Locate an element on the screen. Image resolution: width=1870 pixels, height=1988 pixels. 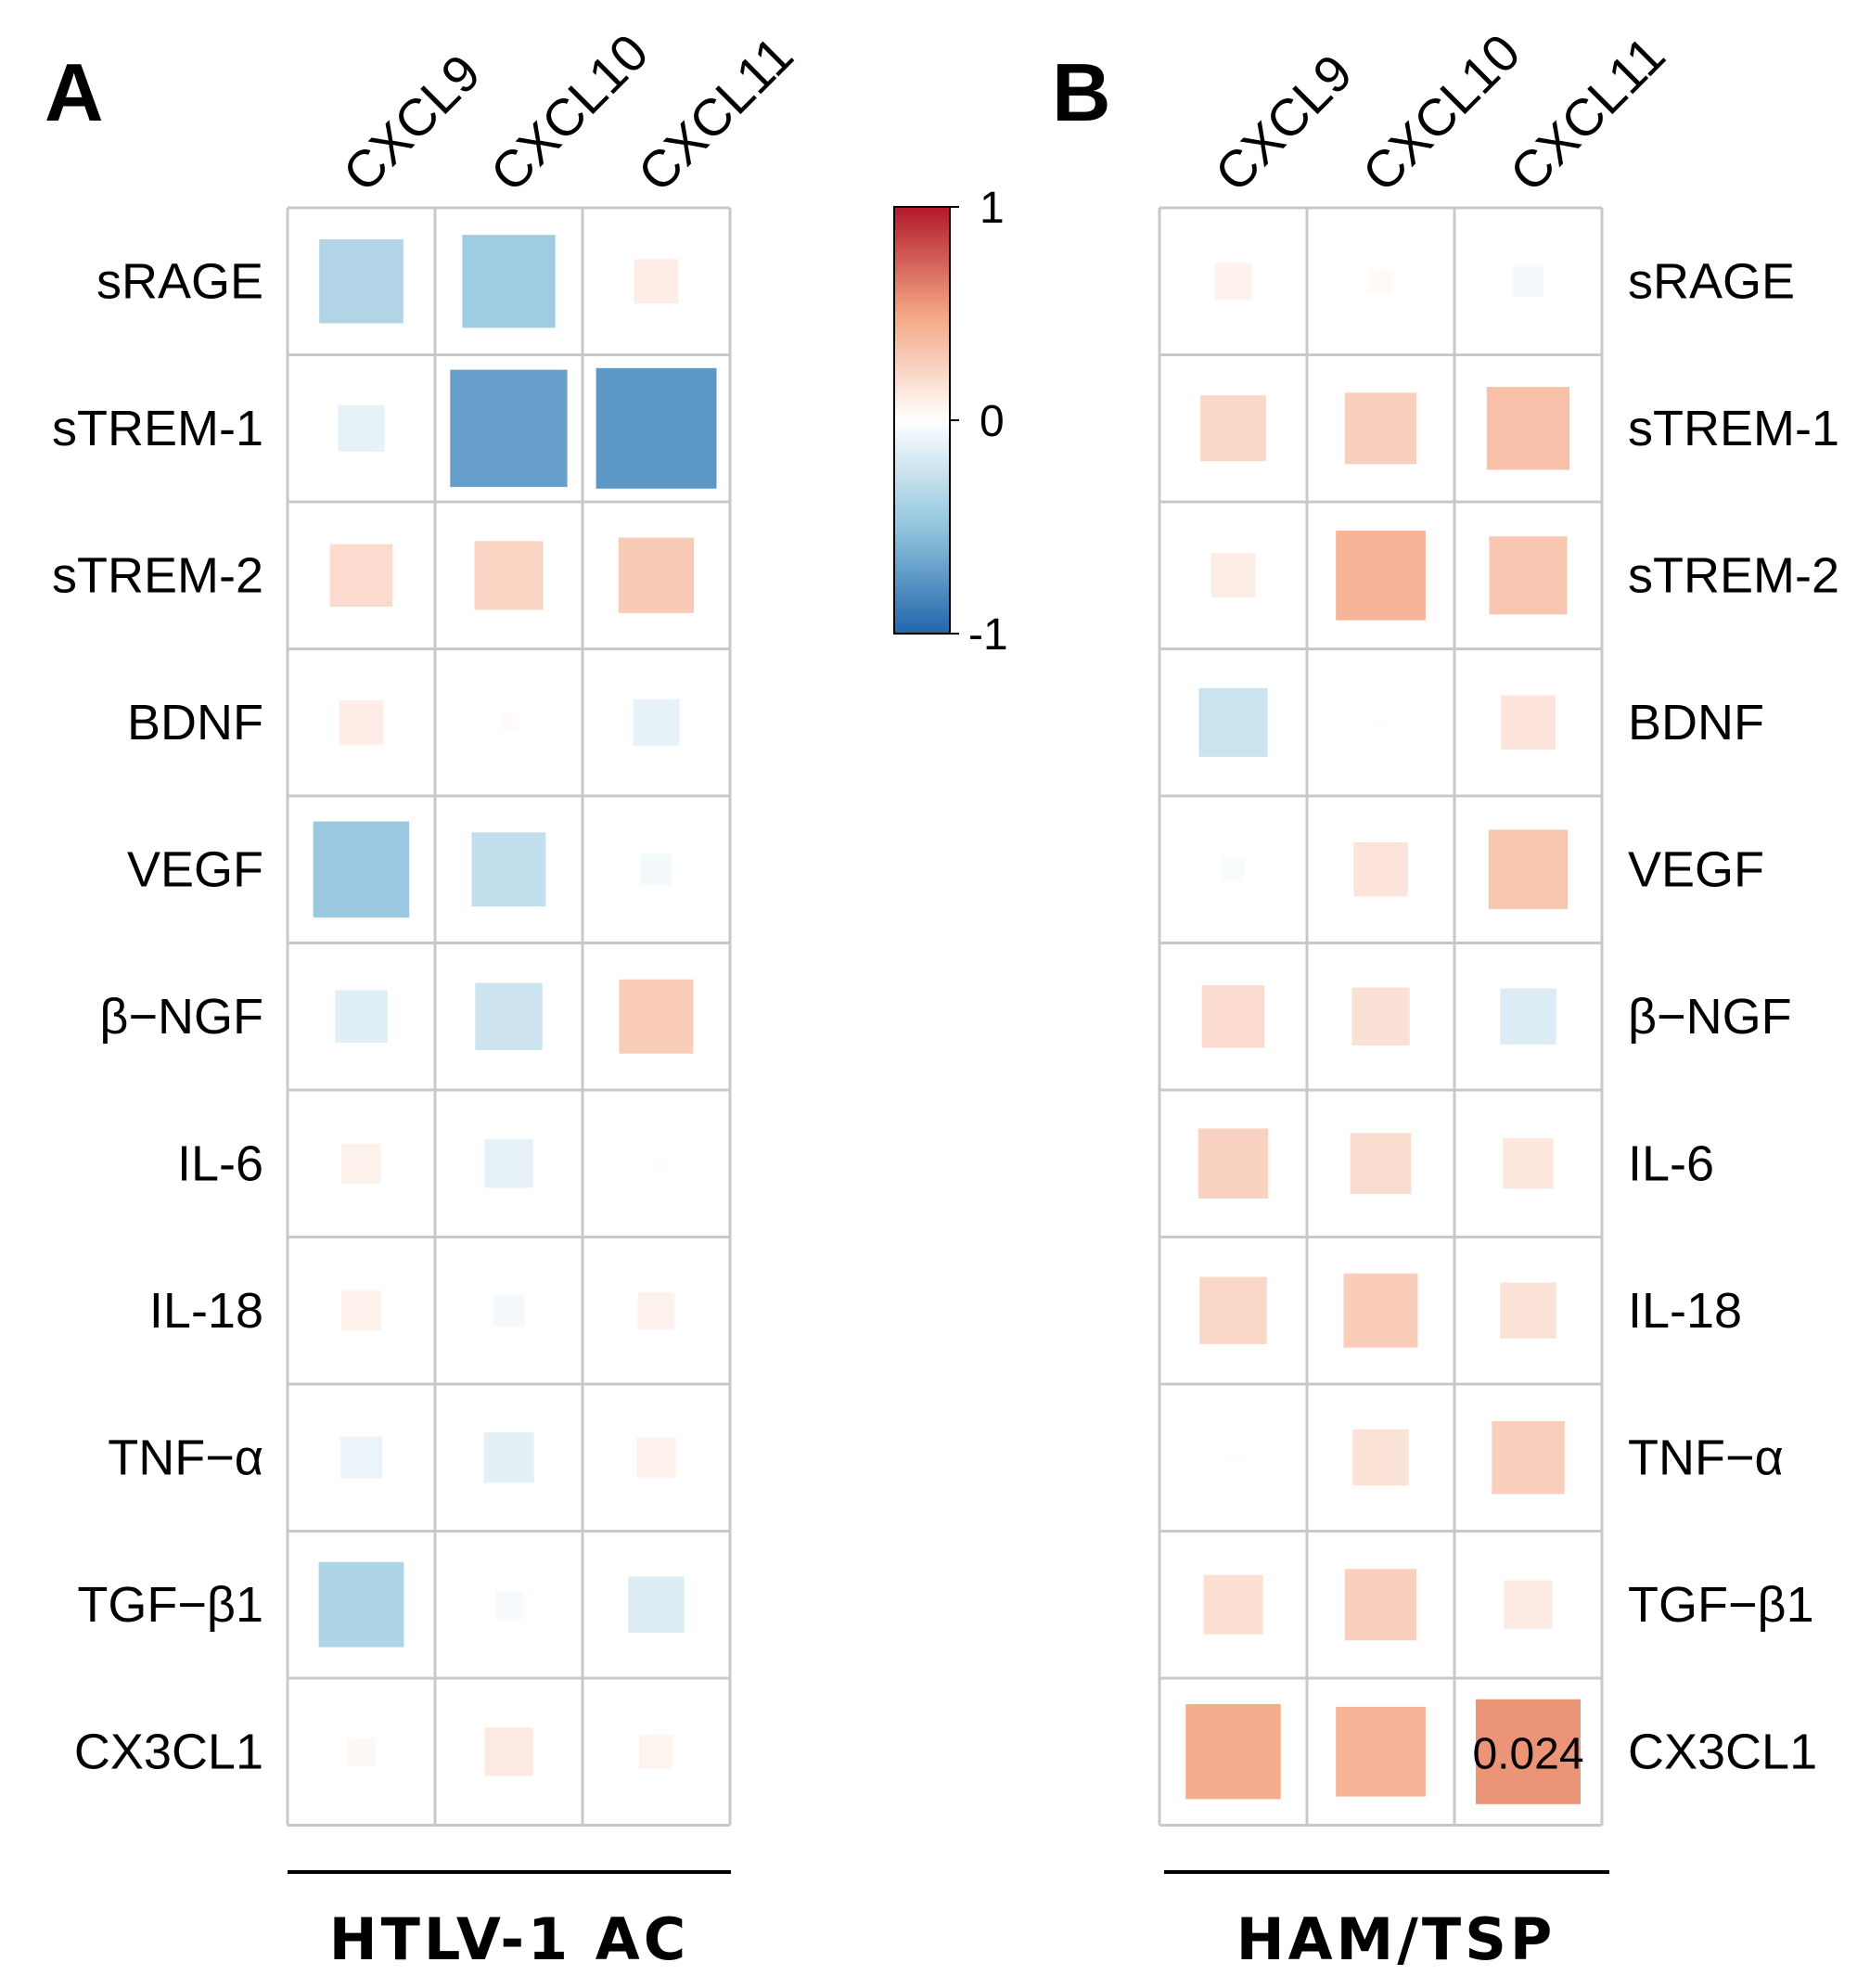
panel-b-column-label: CXCL11 is located at coordinates (1587, 114).